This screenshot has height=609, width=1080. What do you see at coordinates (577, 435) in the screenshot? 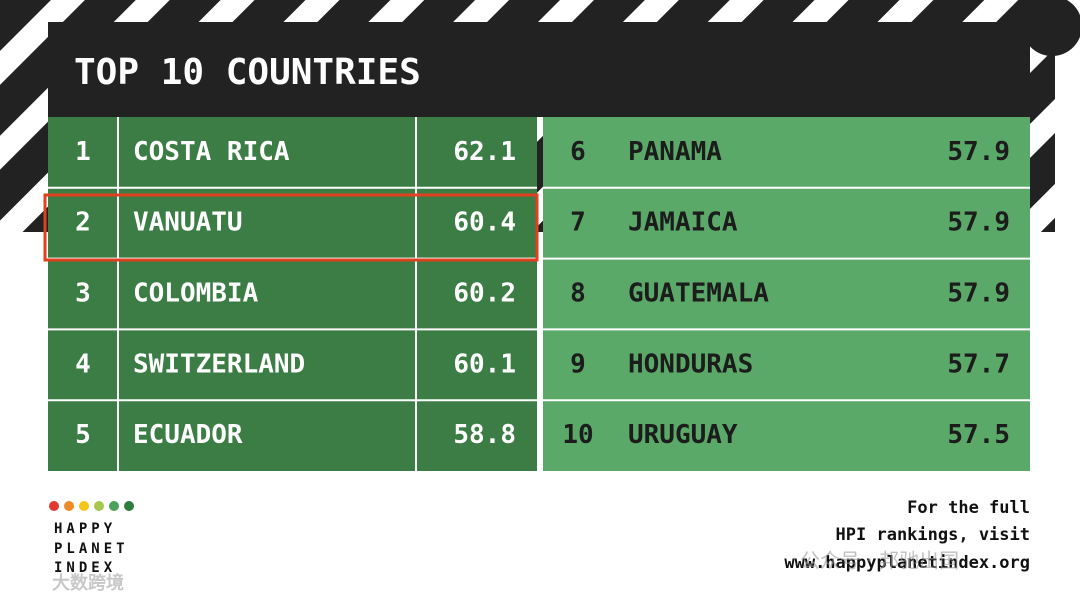
I see `rank: 10` at bounding box center [577, 435].